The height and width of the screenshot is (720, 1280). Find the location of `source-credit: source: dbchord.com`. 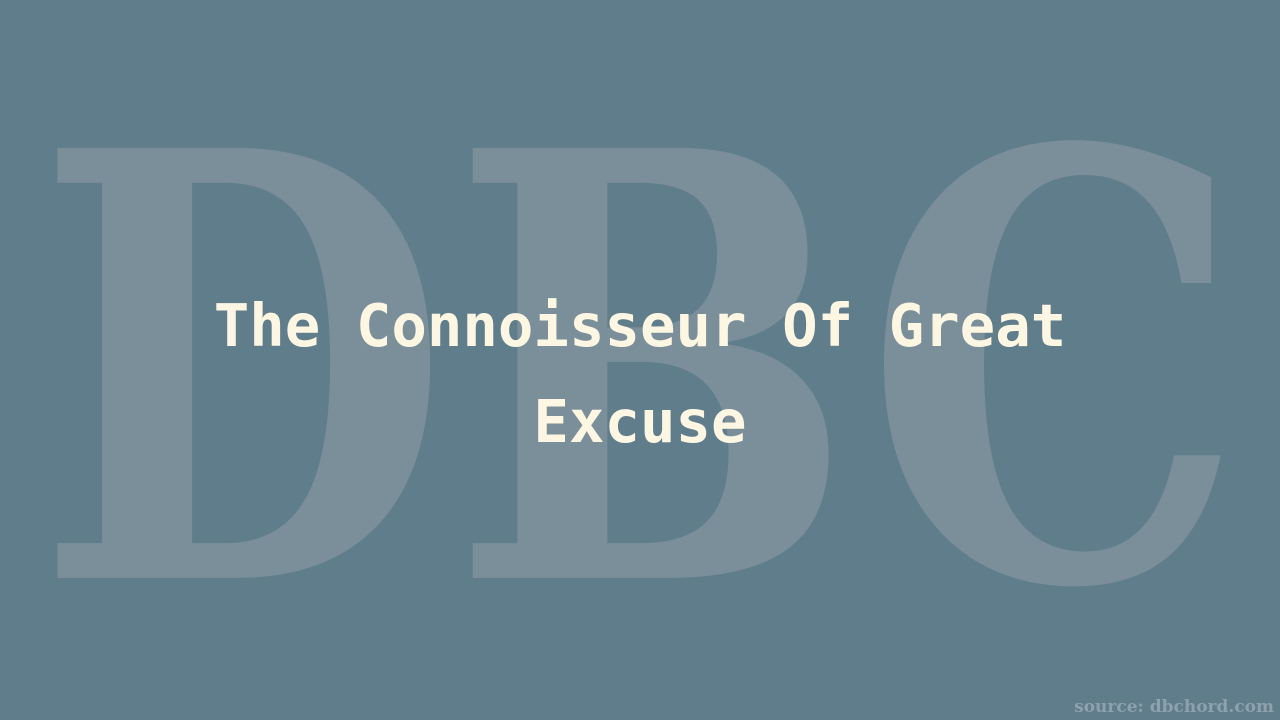

source-credit: source: dbchord.com is located at coordinates (1174, 707).